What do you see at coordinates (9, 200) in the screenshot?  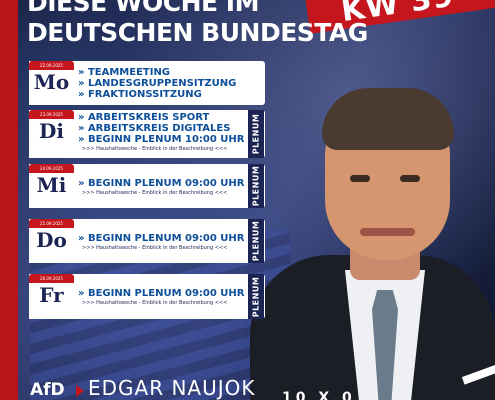 I see `red-strip` at bounding box center [9, 200].